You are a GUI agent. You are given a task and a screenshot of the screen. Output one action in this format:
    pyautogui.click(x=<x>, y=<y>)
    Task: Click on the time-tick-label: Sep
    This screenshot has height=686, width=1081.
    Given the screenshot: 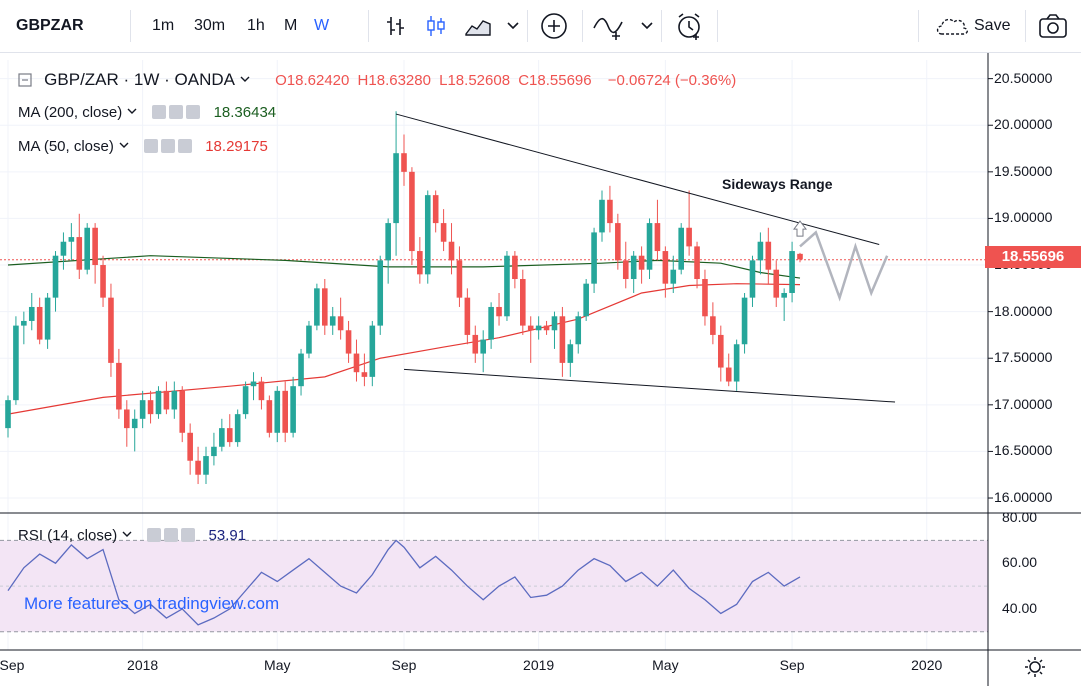 What is the action you would take?
    pyautogui.click(x=792, y=665)
    